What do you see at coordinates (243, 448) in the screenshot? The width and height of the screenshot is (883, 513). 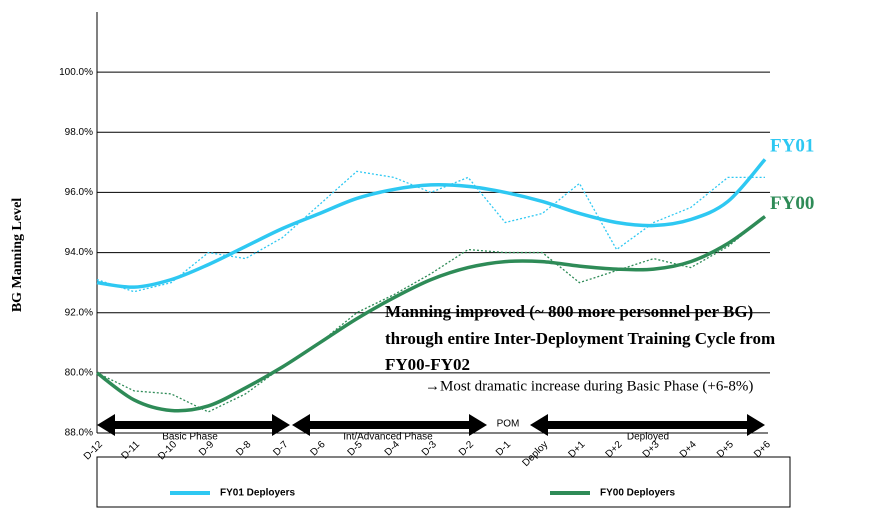 I see `x-tick-label: D-8` at bounding box center [243, 448].